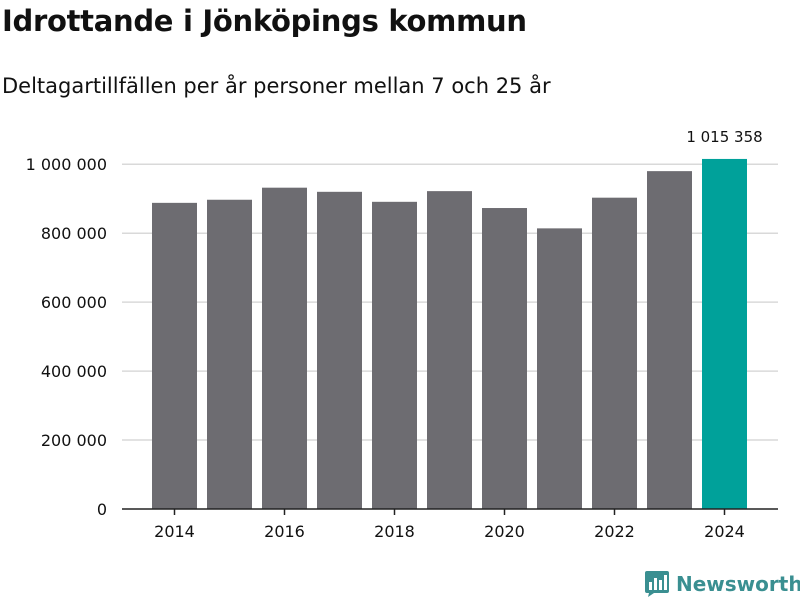 This screenshot has width=800, height=600. Describe the element at coordinates (264, 21) in the screenshot. I see `chart-title: Idrottande i Jönköpings kommun` at that location.